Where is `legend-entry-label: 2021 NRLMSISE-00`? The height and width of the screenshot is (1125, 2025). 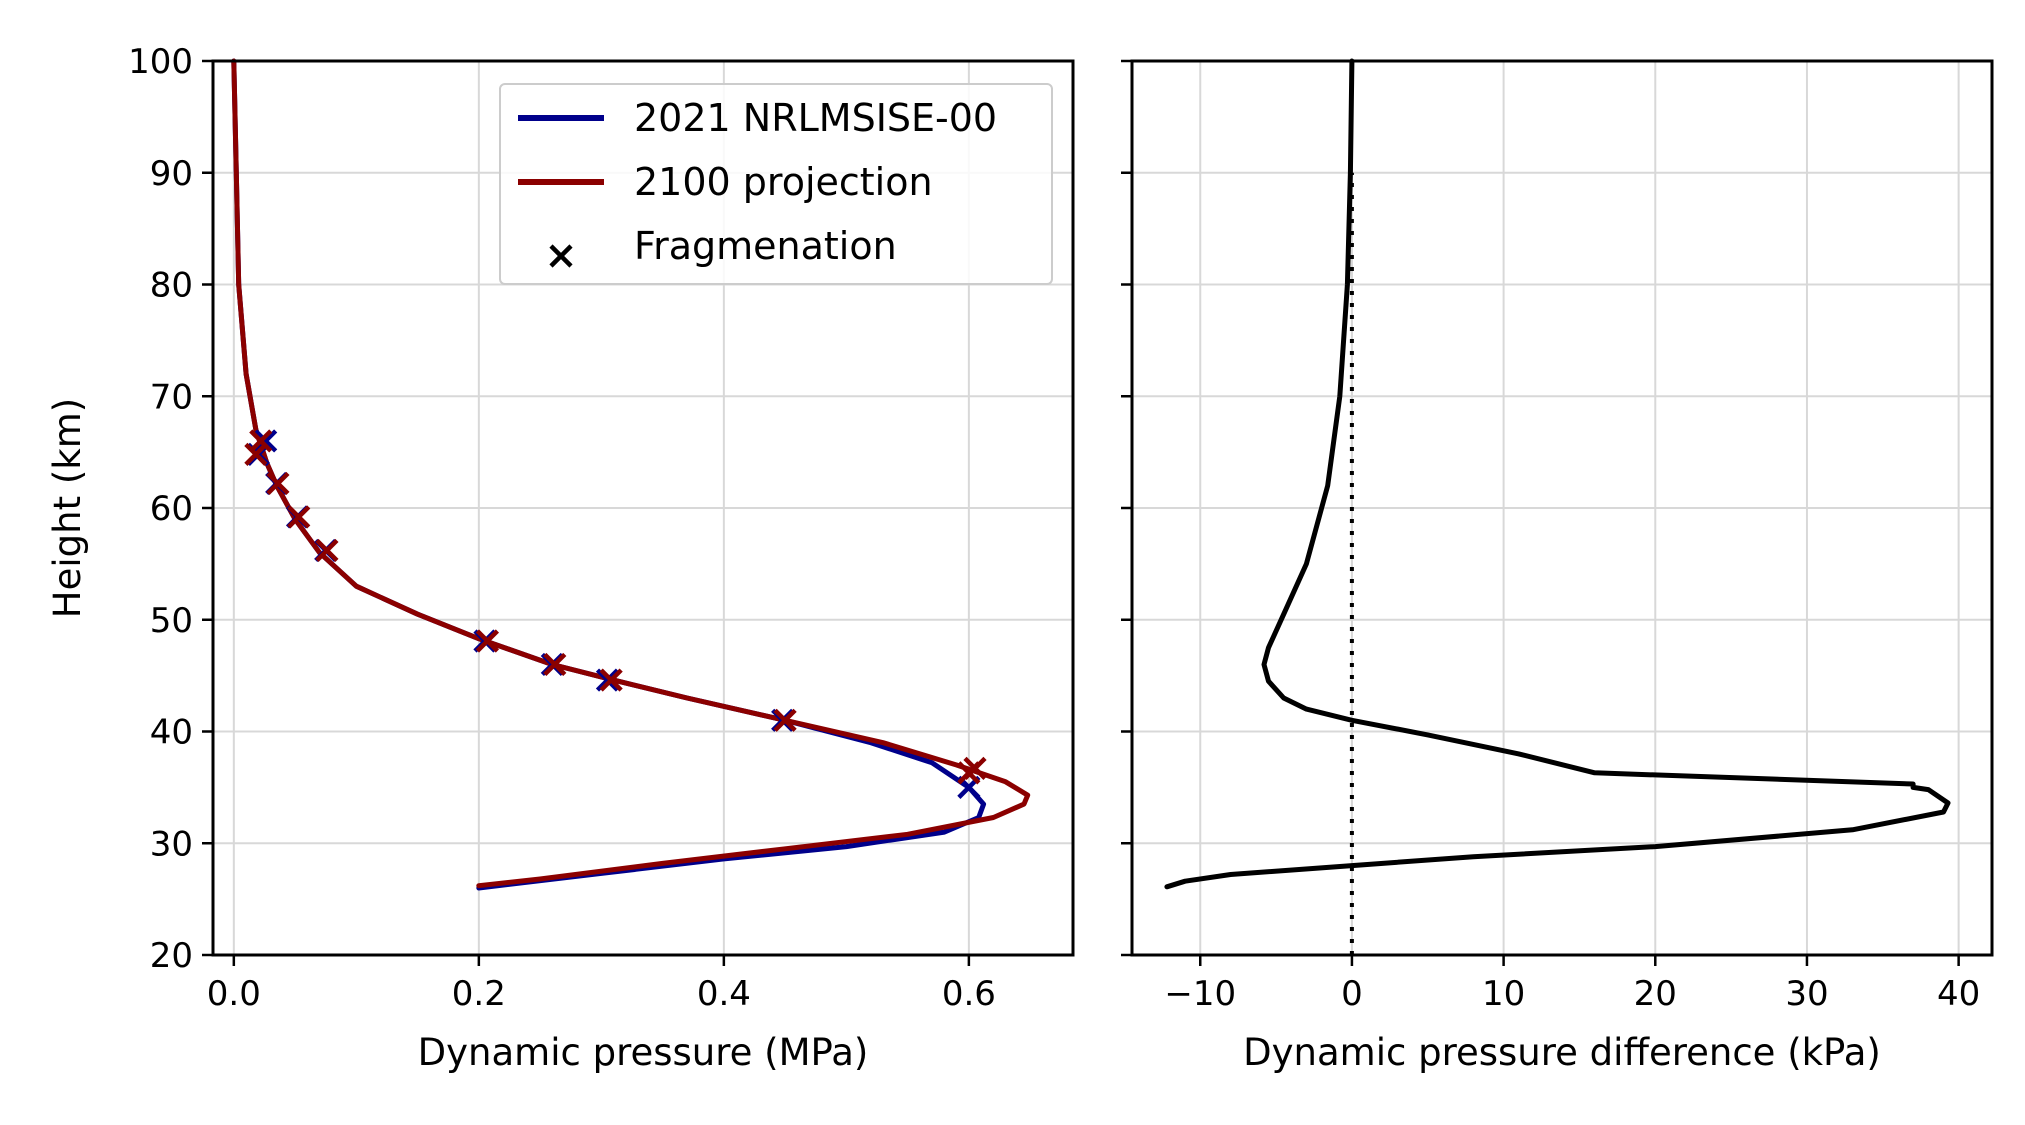
legend-entry-label: 2021 NRLMSISE-00 is located at coordinates (815, 118).